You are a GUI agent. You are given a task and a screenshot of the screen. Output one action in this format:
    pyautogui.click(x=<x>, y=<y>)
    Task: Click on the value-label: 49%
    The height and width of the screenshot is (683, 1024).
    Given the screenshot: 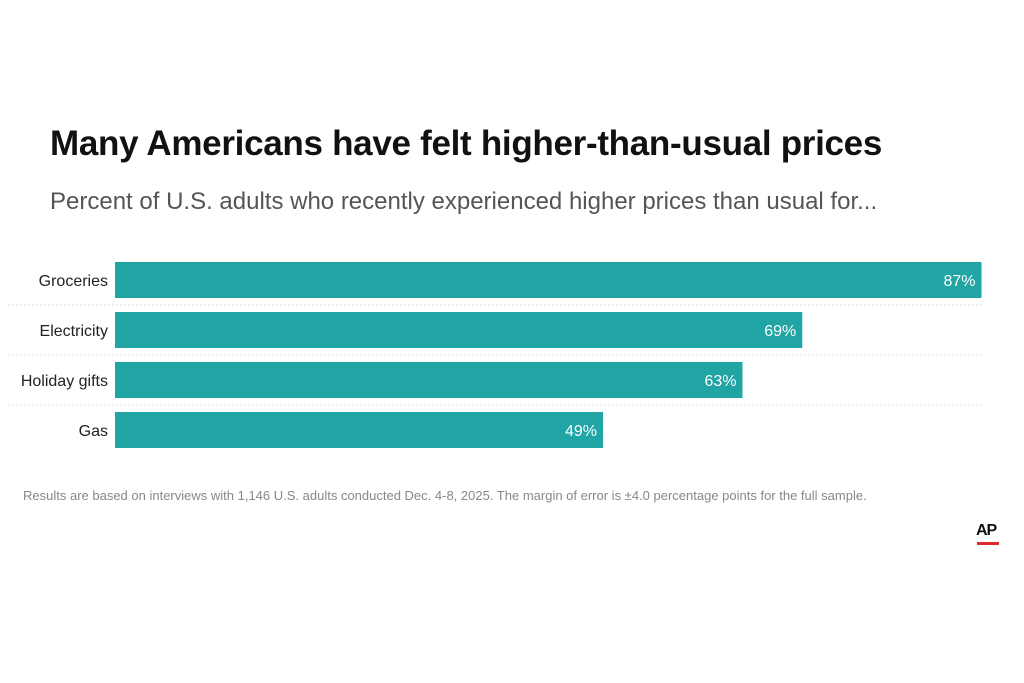 What is the action you would take?
    pyautogui.click(x=581, y=431)
    